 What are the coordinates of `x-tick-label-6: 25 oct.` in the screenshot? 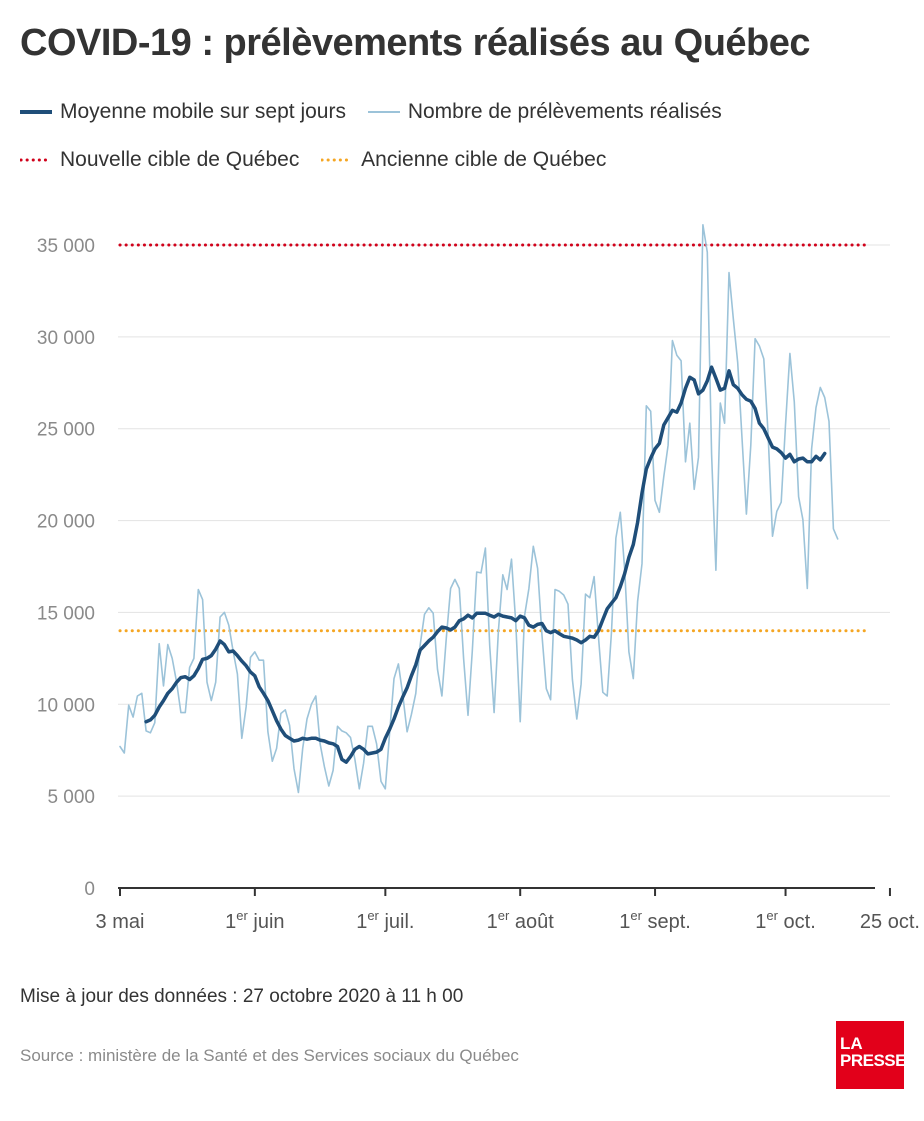 It's located at (890, 922).